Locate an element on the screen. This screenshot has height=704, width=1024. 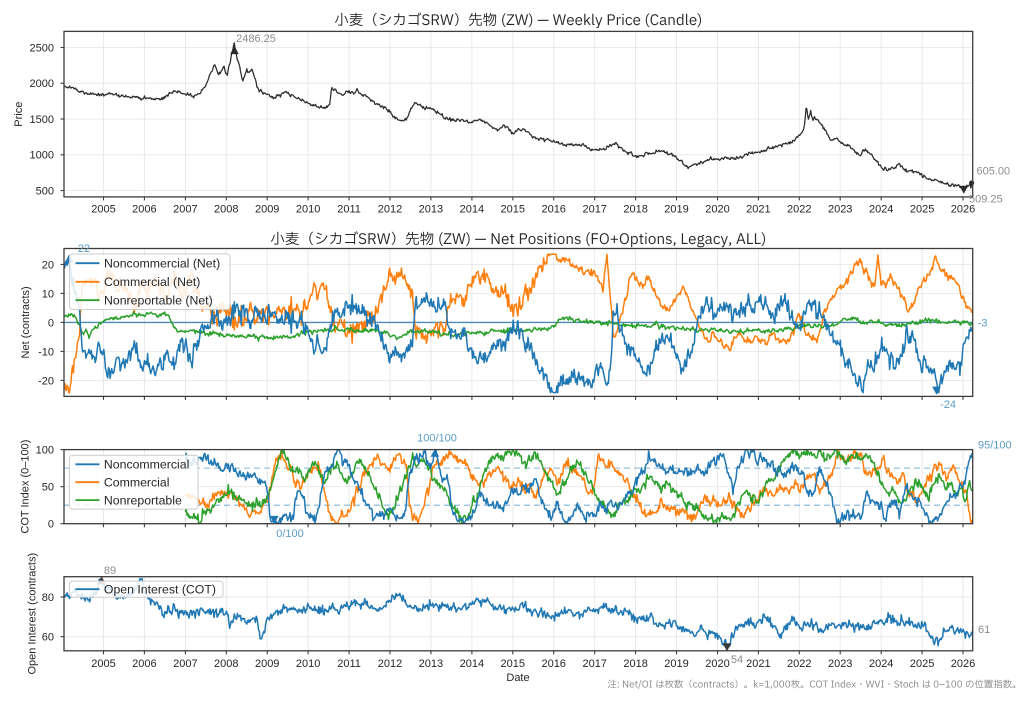
svg-text: Noncommercial is located at coordinates (146, 465).